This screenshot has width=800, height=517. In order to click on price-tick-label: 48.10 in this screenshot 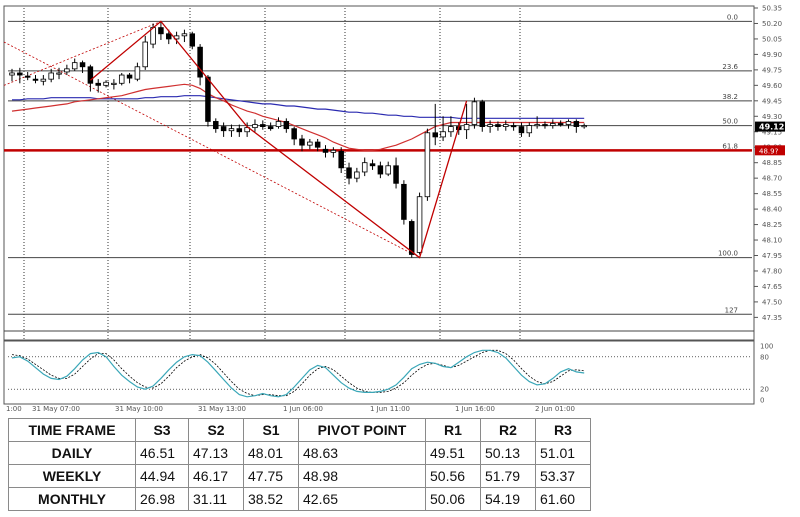, I will do `click(772, 241)`.